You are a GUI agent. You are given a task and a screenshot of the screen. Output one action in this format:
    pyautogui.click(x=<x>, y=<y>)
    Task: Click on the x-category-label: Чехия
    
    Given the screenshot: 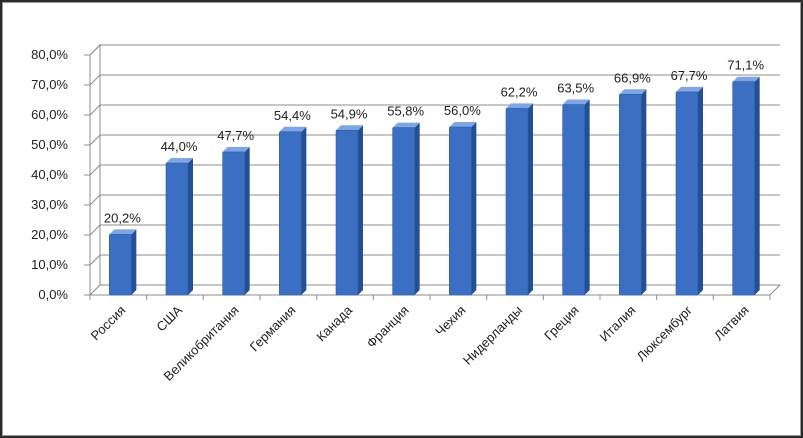 What is the action you would take?
    pyautogui.click(x=450, y=321)
    